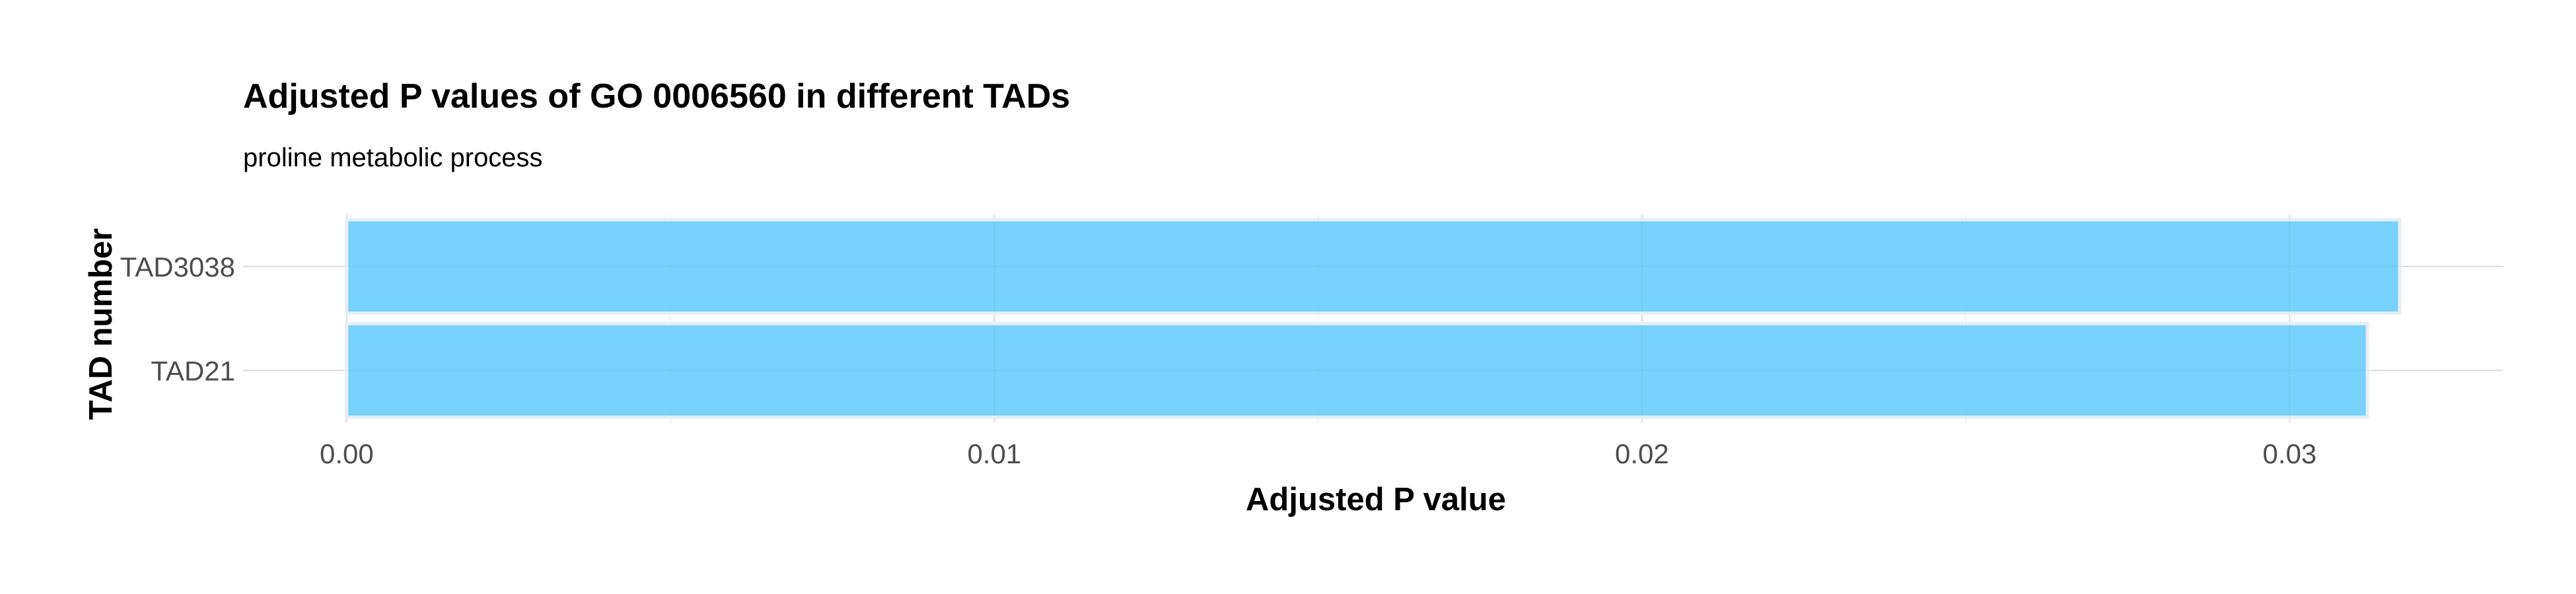 The image size is (2576, 594). What do you see at coordinates (1318, 453) in the screenshot?
I see `x-axis-ticks: 0.00 0.01 0.02 0.03` at bounding box center [1318, 453].